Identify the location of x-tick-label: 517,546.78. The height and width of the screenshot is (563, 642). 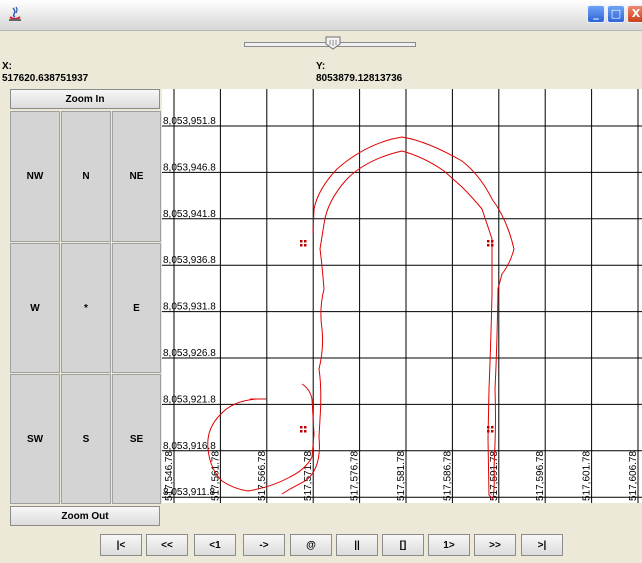
(169, 476).